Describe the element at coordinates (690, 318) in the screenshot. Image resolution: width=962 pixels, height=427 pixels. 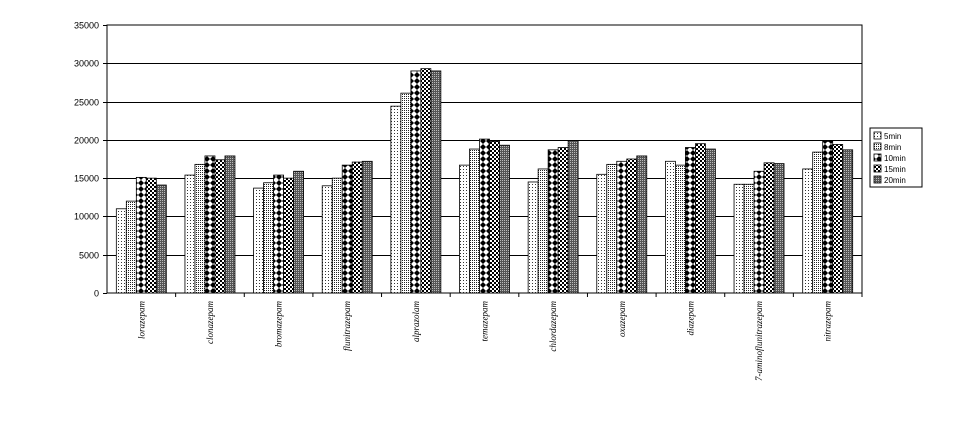
I see `category-label: diazepam` at that location.